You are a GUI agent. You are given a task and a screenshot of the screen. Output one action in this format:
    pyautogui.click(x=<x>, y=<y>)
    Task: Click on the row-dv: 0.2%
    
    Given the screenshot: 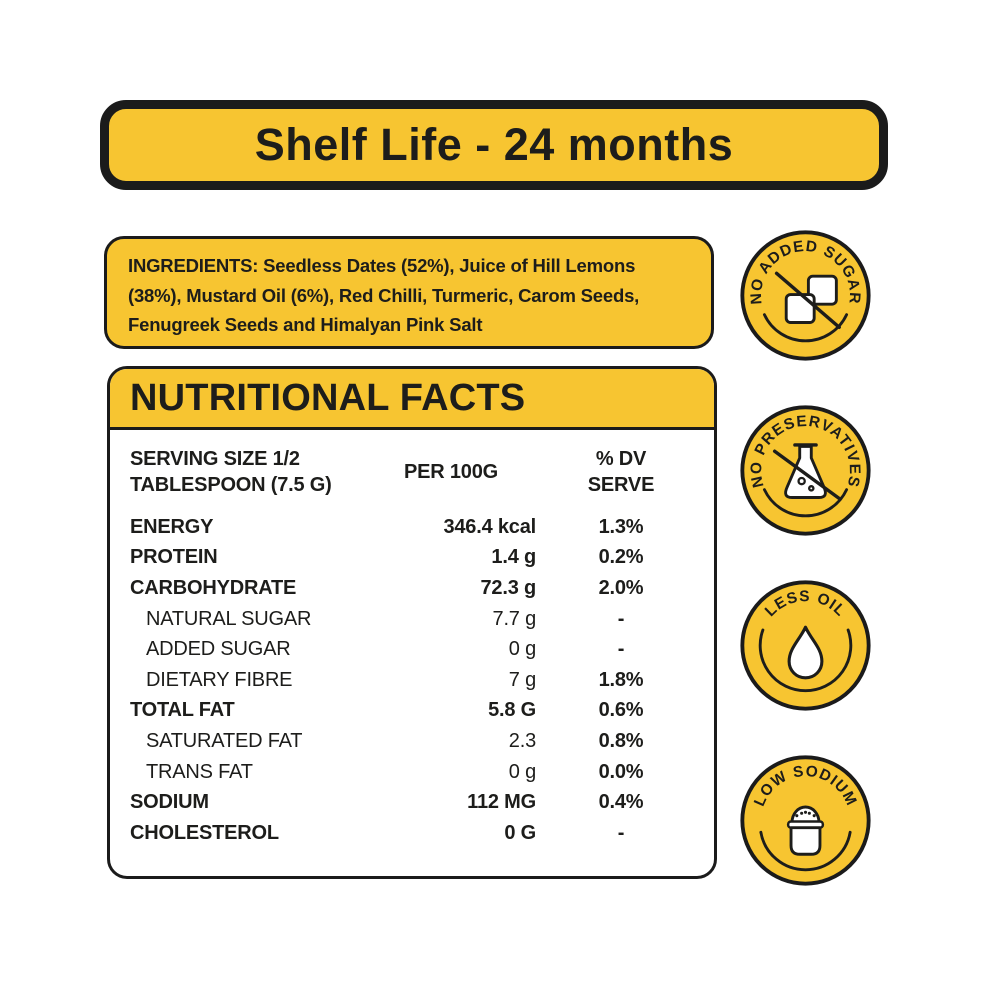 What is the action you would take?
    pyautogui.click(x=621, y=557)
    